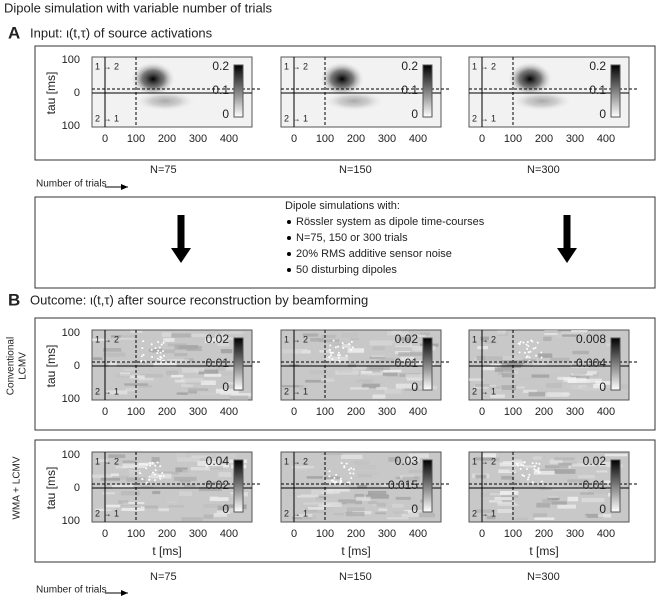 The height and width of the screenshot is (602, 663). I want to click on x-tick-label: 100, so click(513, 139).